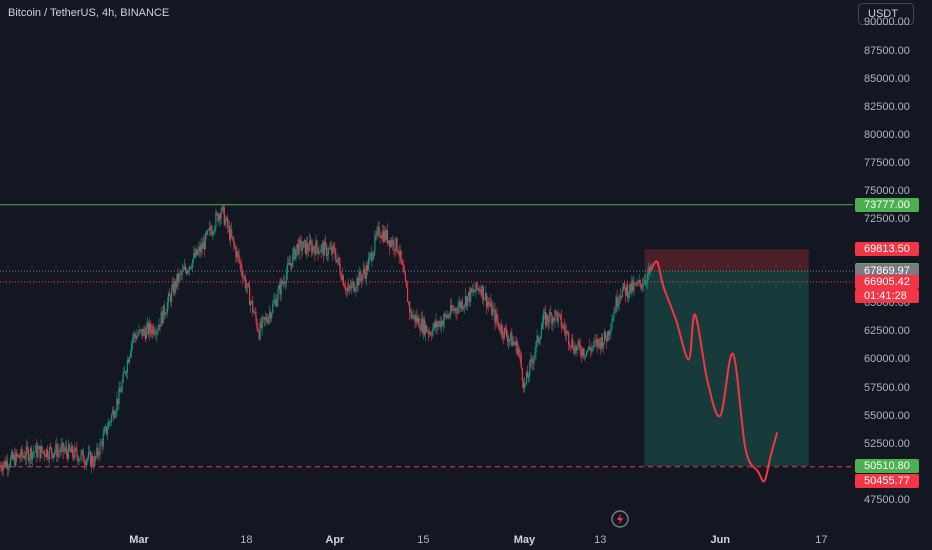 The image size is (932, 550). I want to click on time-axis, so click(426, 539).